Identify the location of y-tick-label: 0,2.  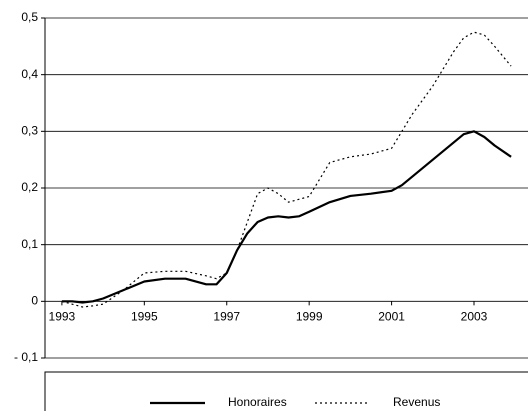
(29, 187).